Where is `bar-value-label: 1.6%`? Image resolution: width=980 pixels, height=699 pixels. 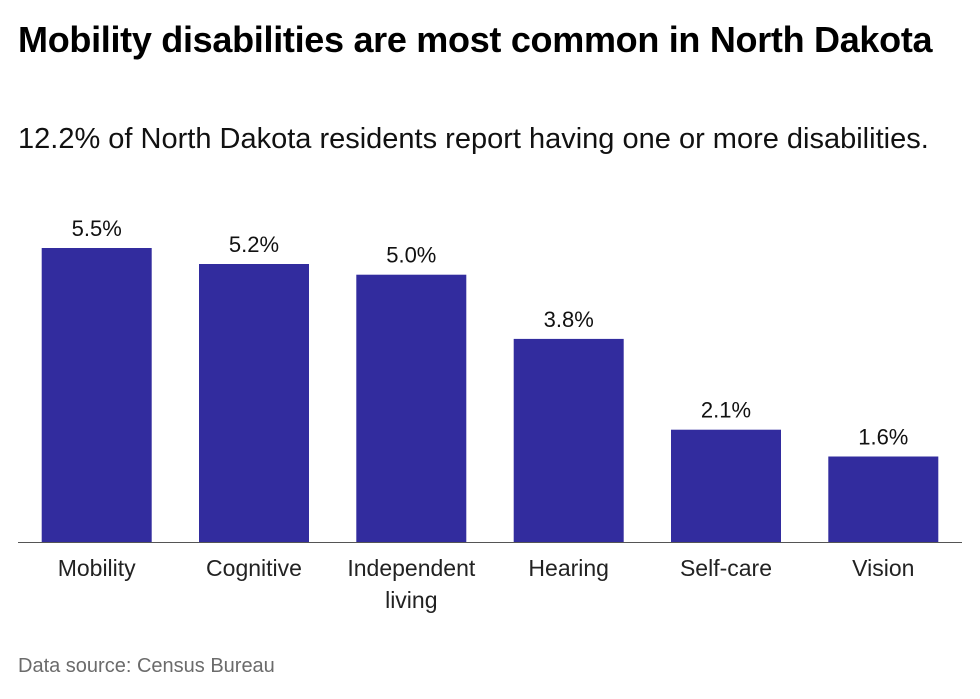 bar-value-label: 1.6% is located at coordinates (883, 437).